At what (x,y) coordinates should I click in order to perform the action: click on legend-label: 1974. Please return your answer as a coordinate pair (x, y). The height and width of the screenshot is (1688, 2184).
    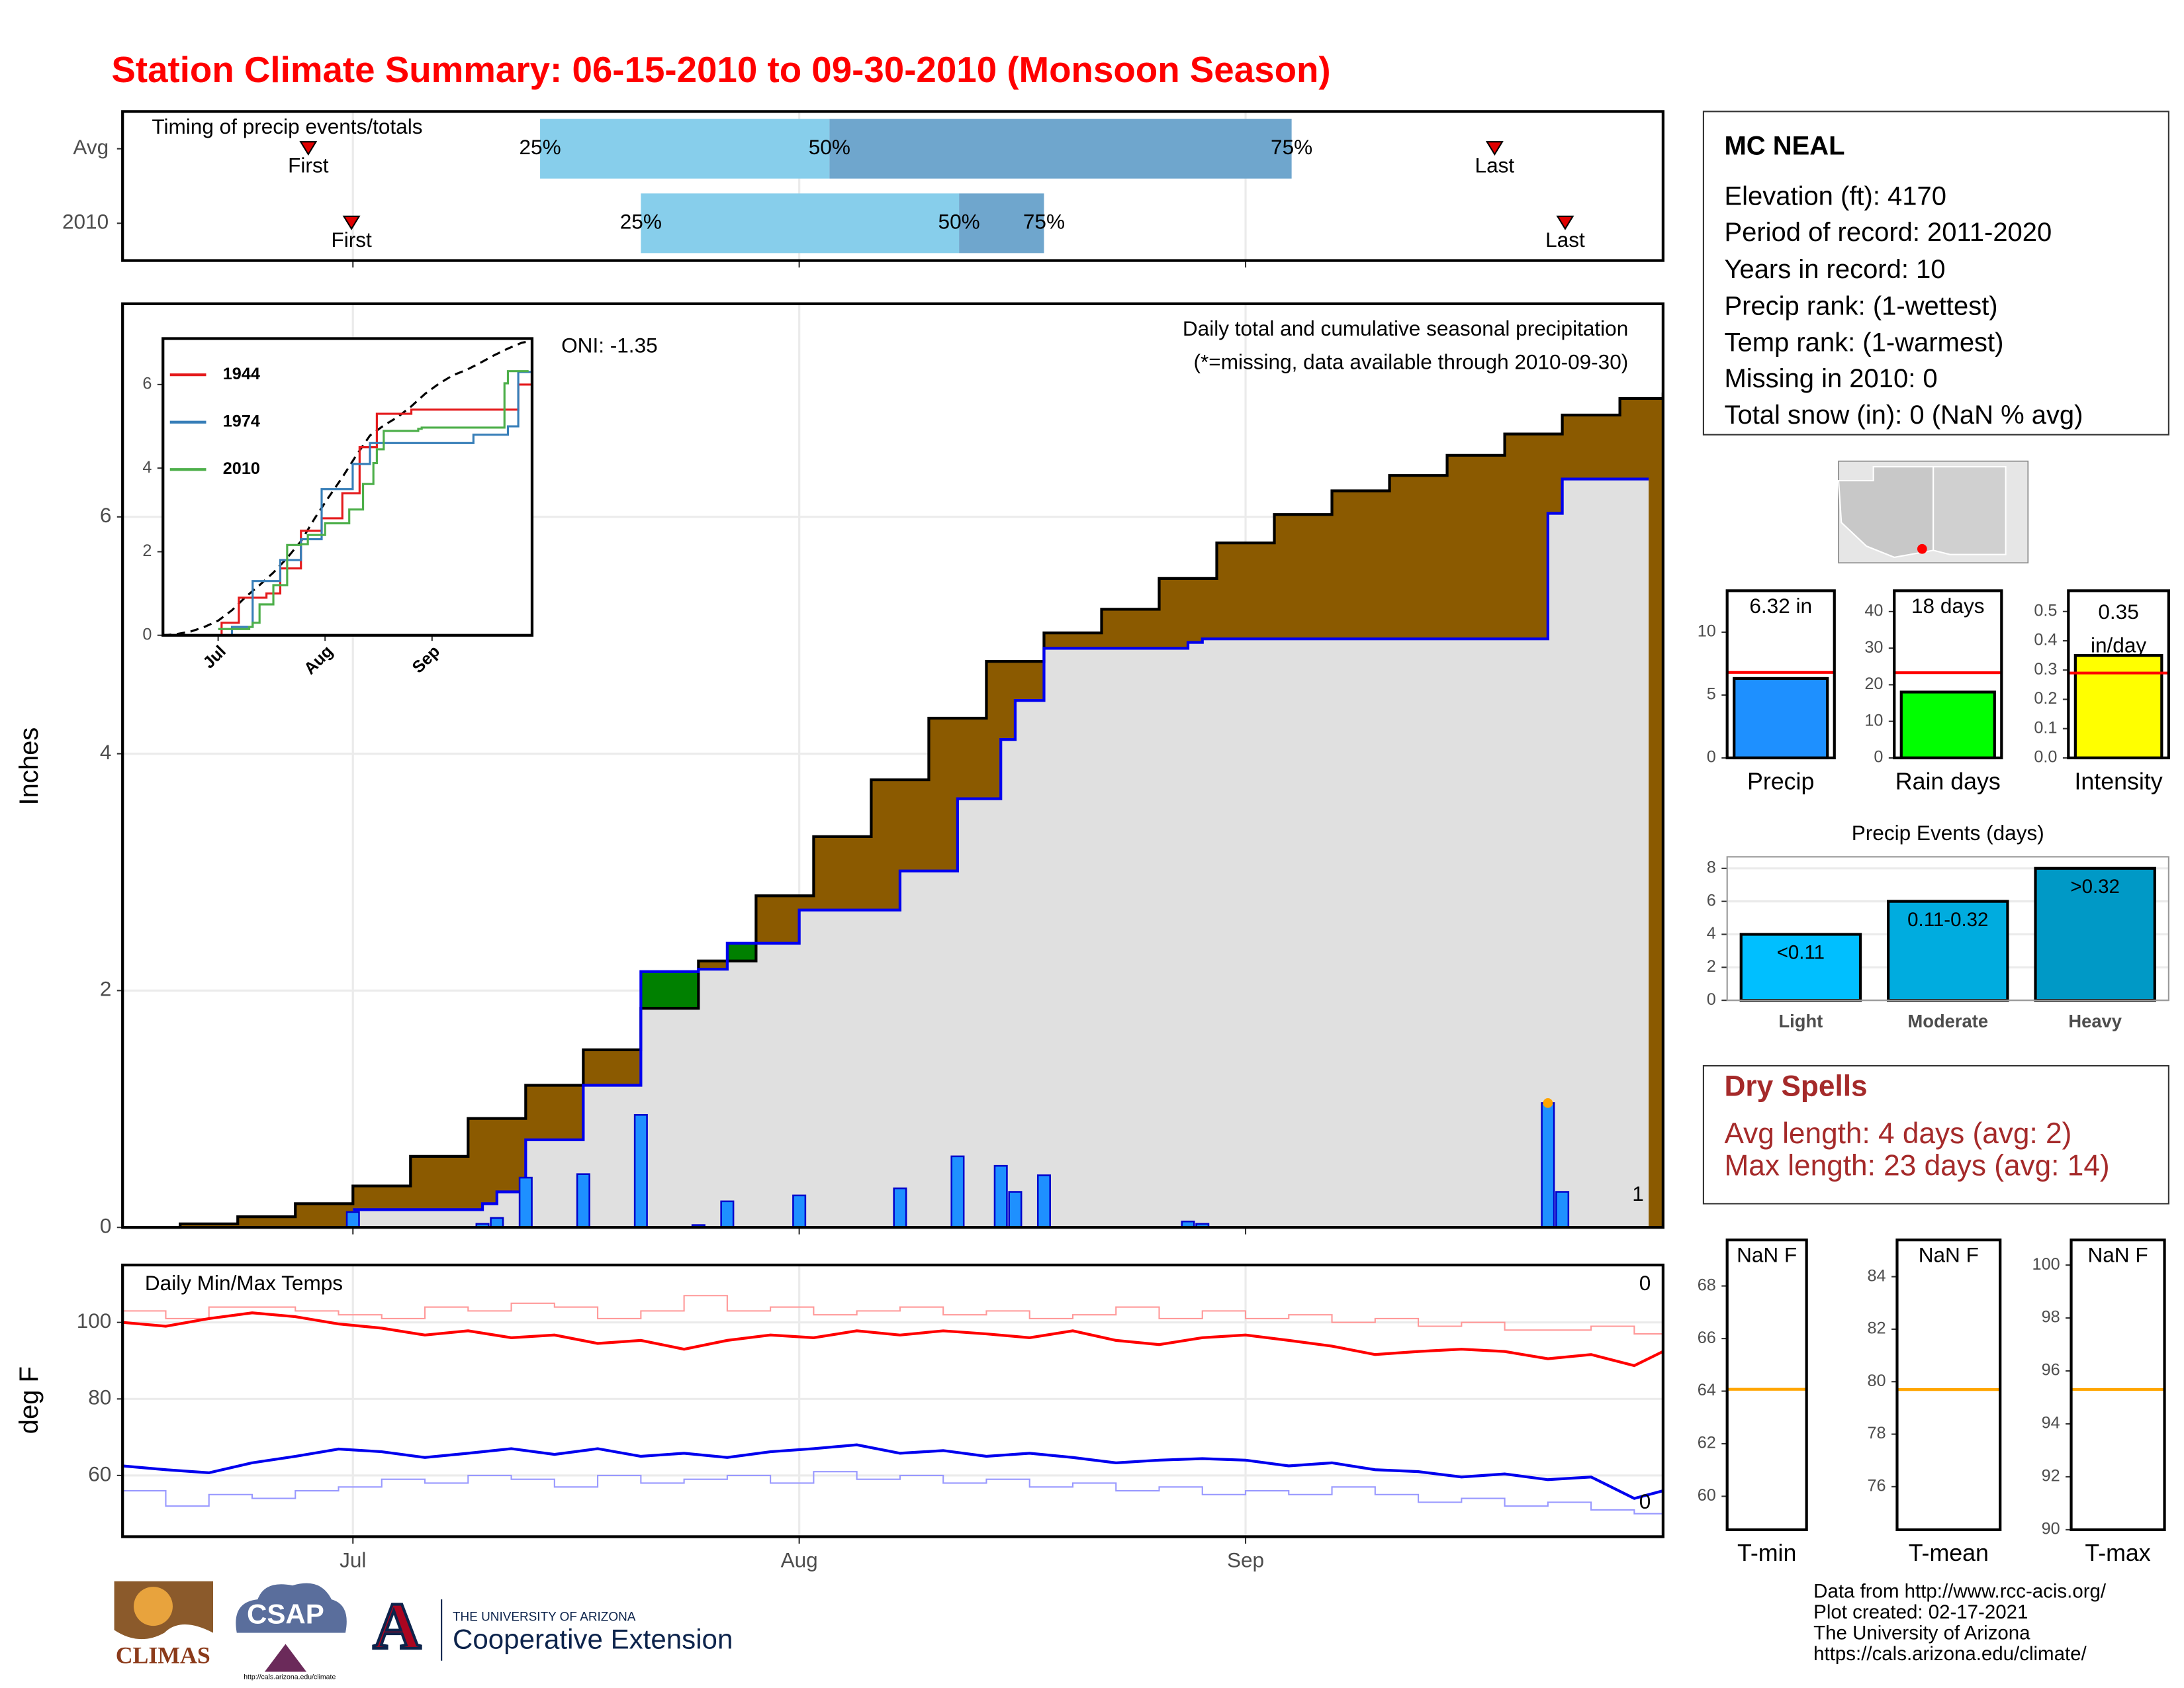
    Looking at the image, I should click on (241, 421).